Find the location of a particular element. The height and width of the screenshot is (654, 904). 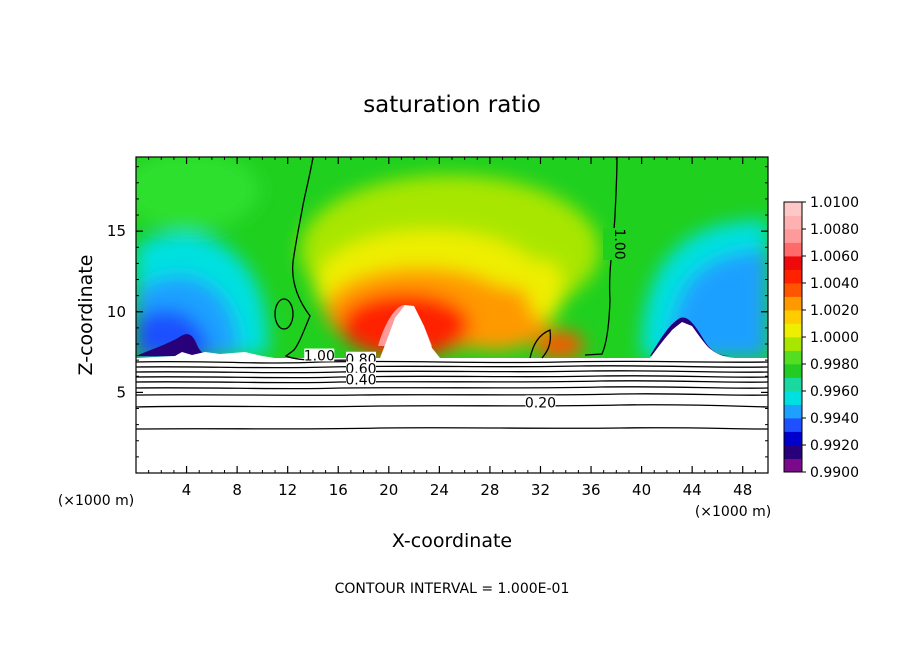

x-tick-label: 4 is located at coordinates (187, 490).